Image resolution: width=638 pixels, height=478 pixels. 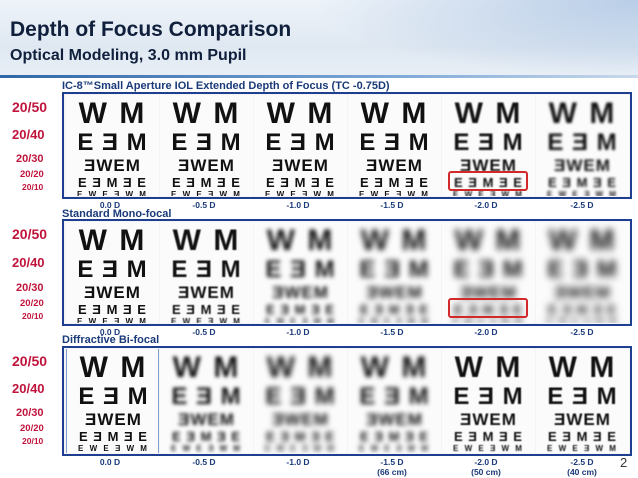 I want to click on highlight-box, so click(x=488, y=181).